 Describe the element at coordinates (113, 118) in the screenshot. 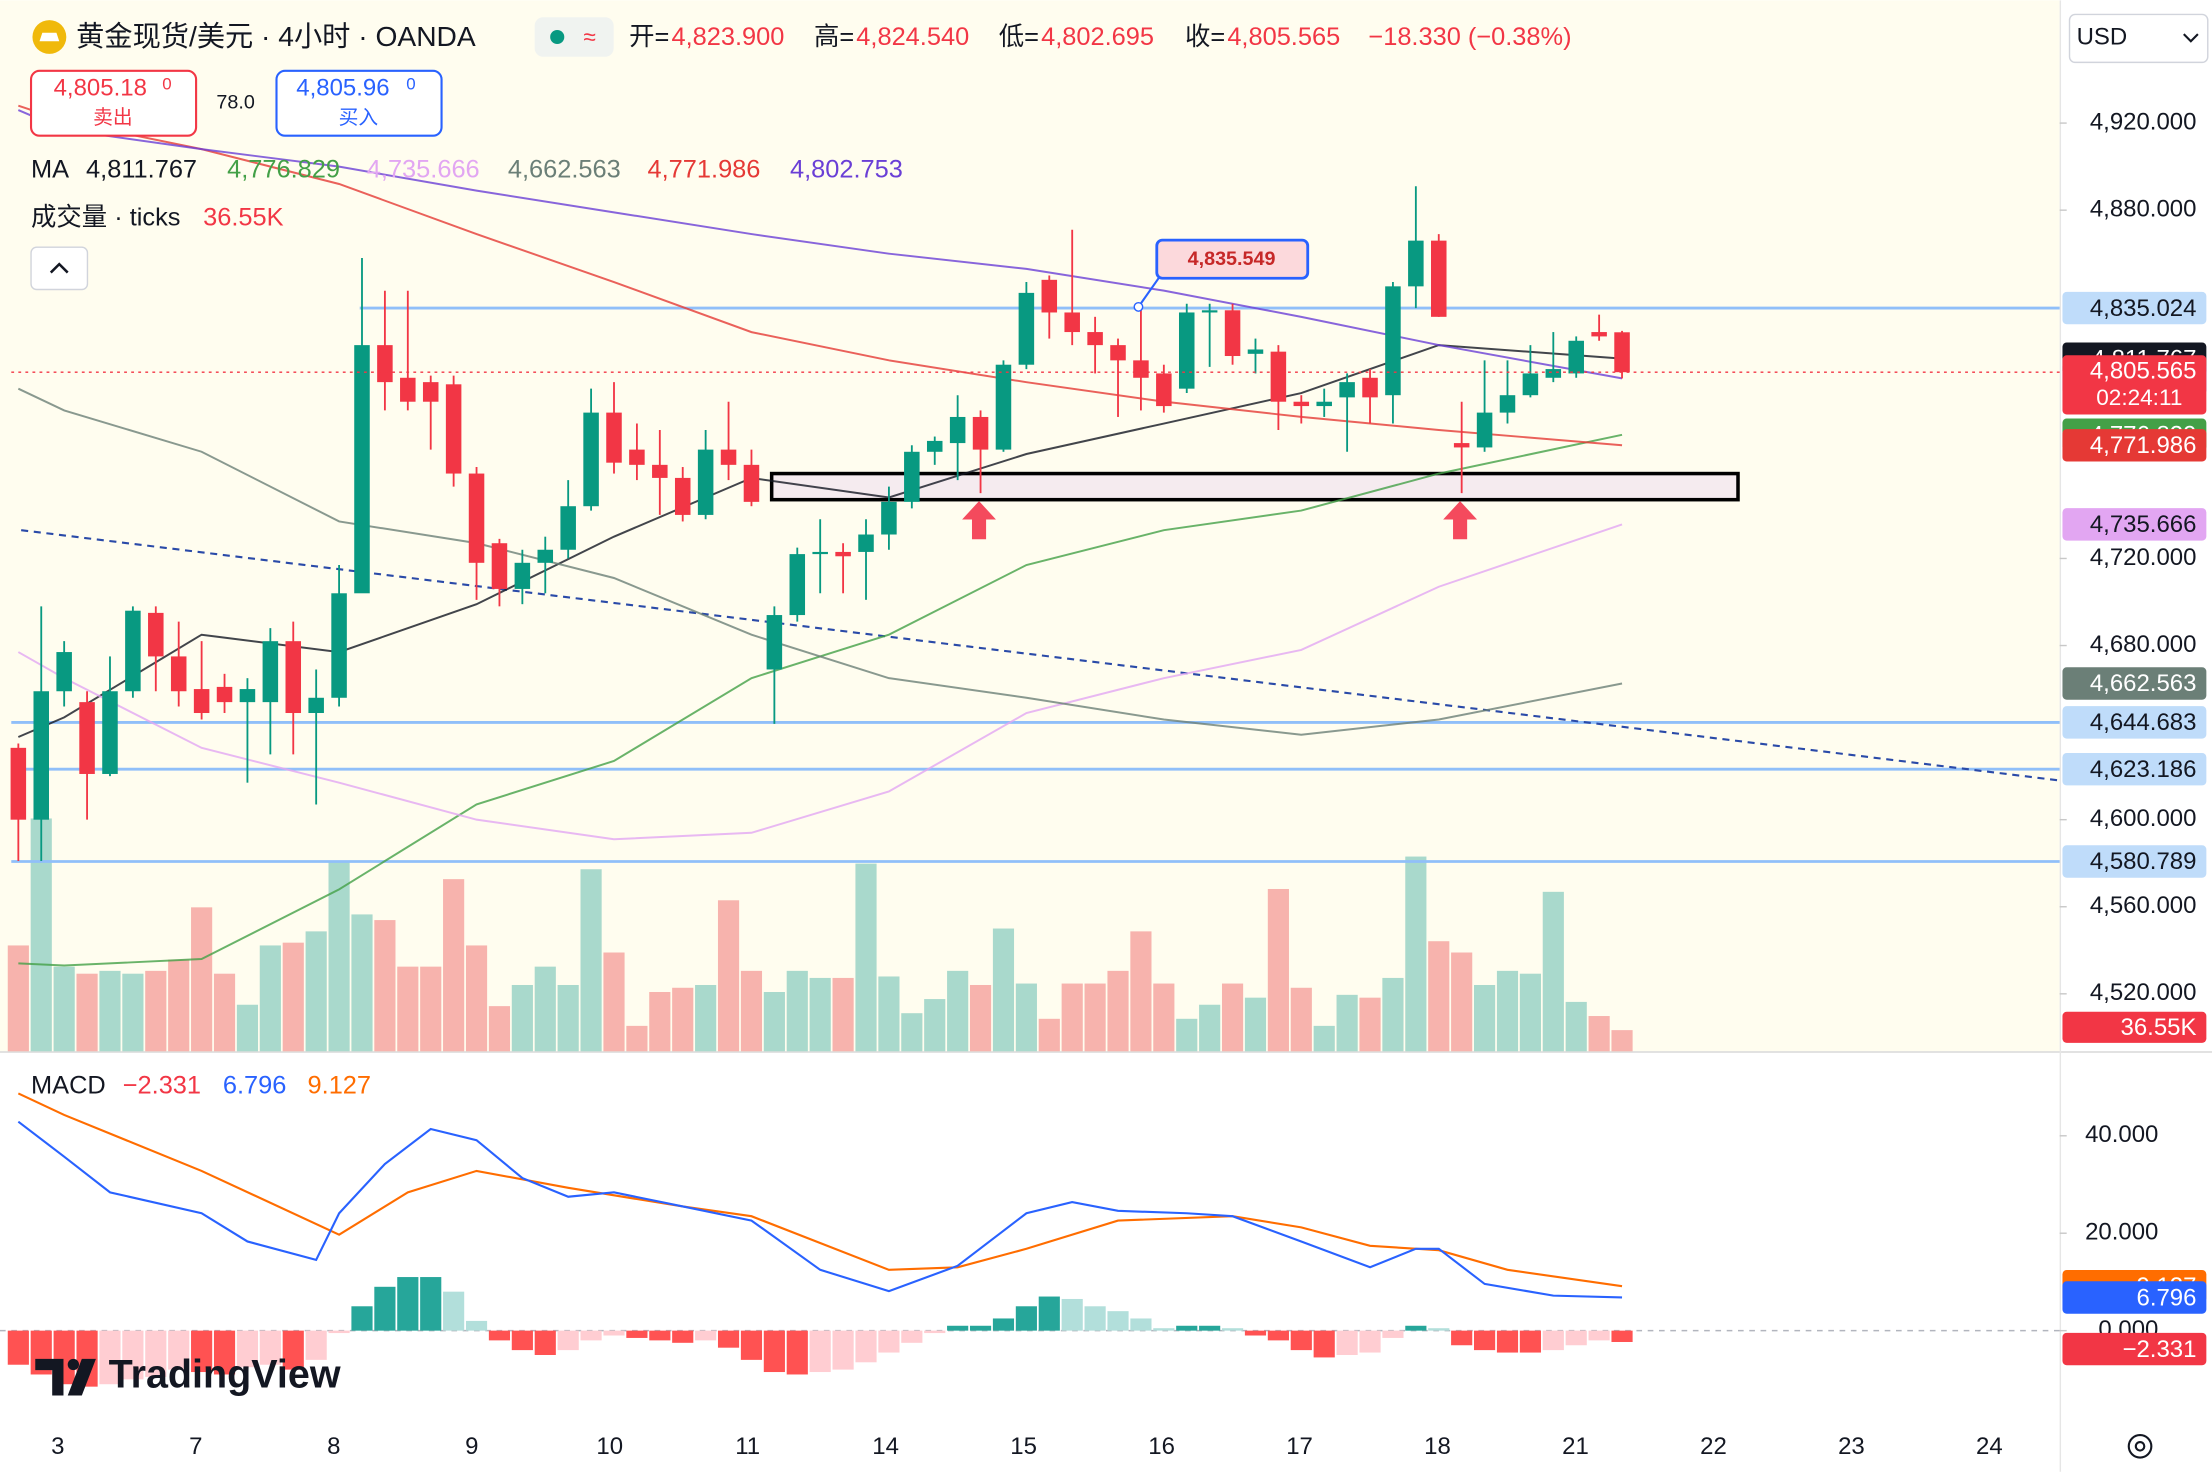

I see `sell-label: 卖出` at that location.